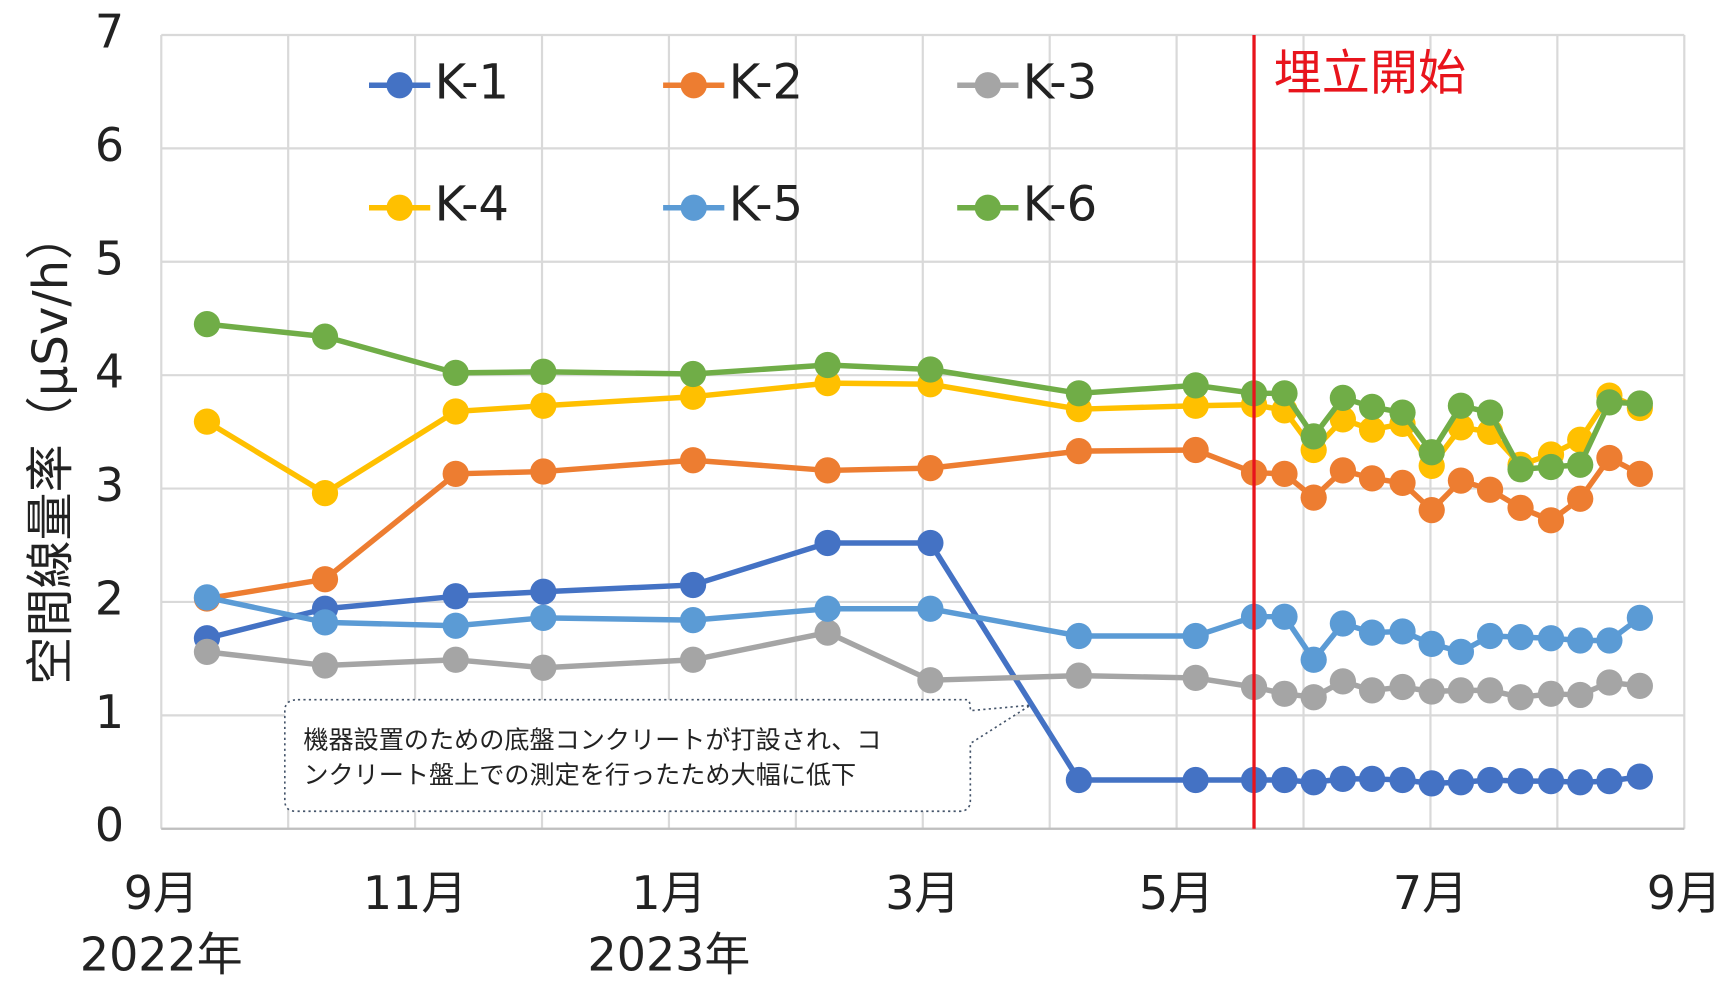 The height and width of the screenshot is (984, 1722). I want to click on legend-label: K-4, so click(472, 205).